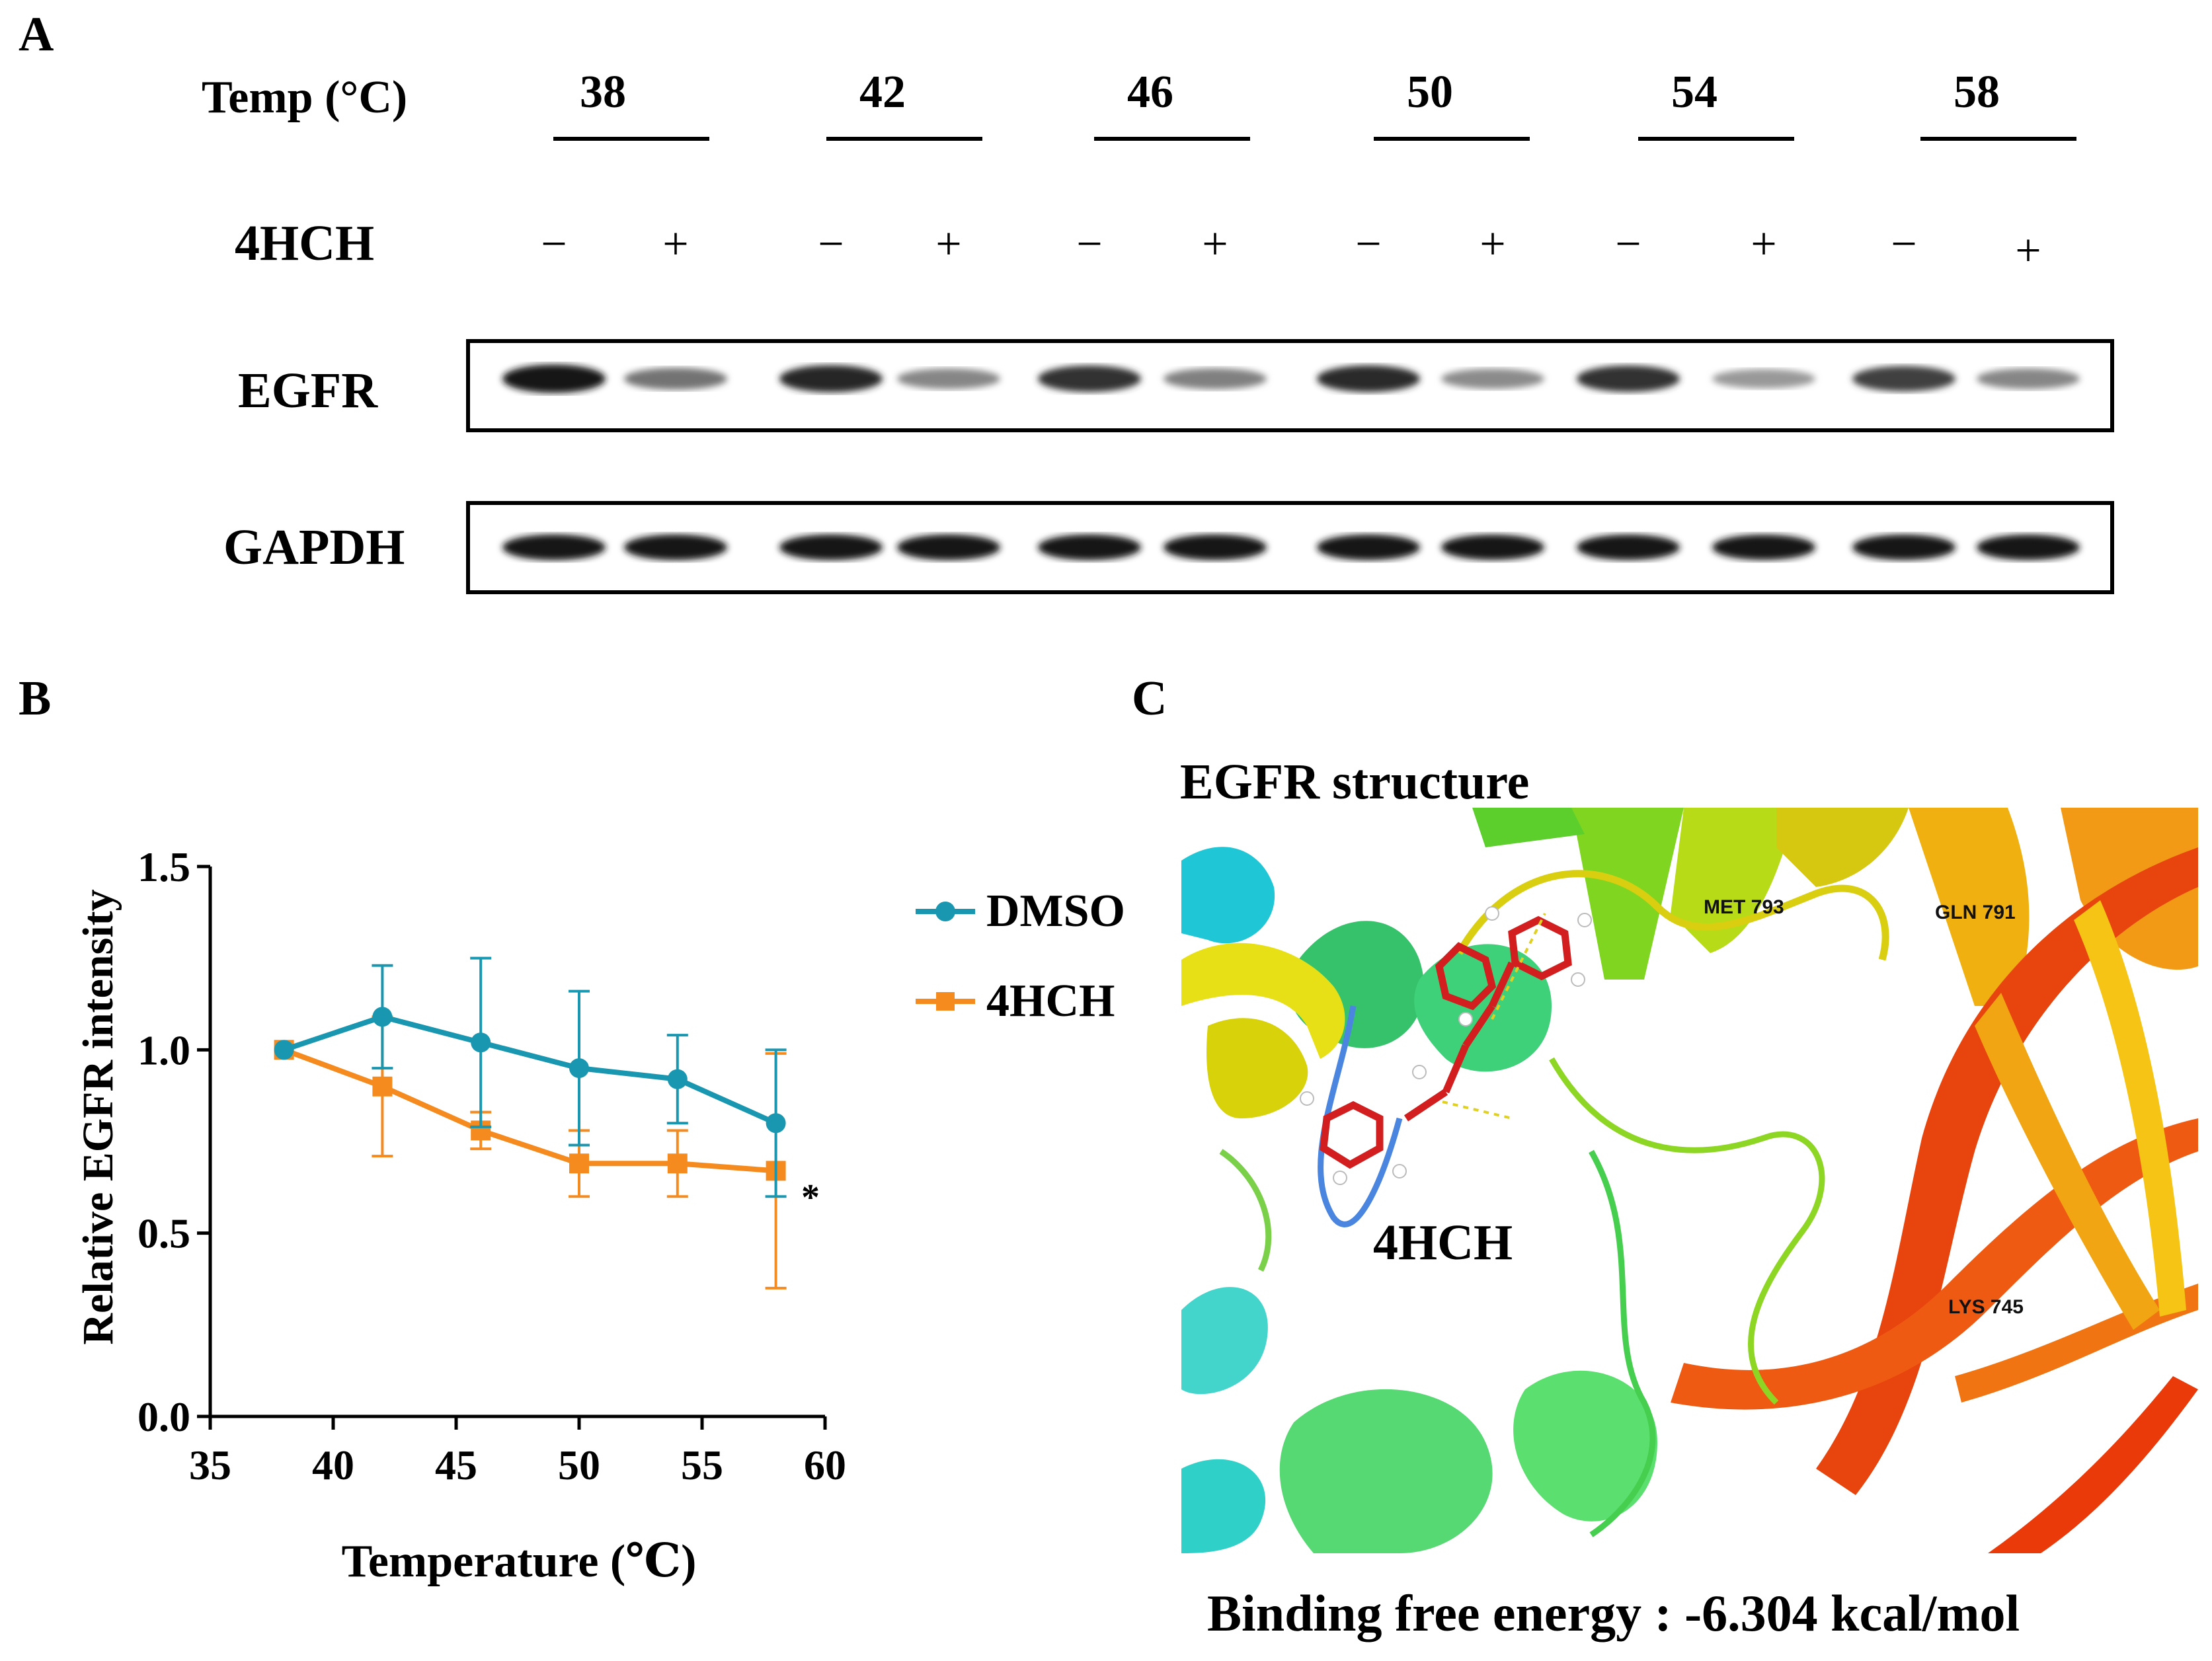 Image resolution: width=2212 pixels, height=1661 pixels. I want to click on gapdh-bands, so click(1291, 547).